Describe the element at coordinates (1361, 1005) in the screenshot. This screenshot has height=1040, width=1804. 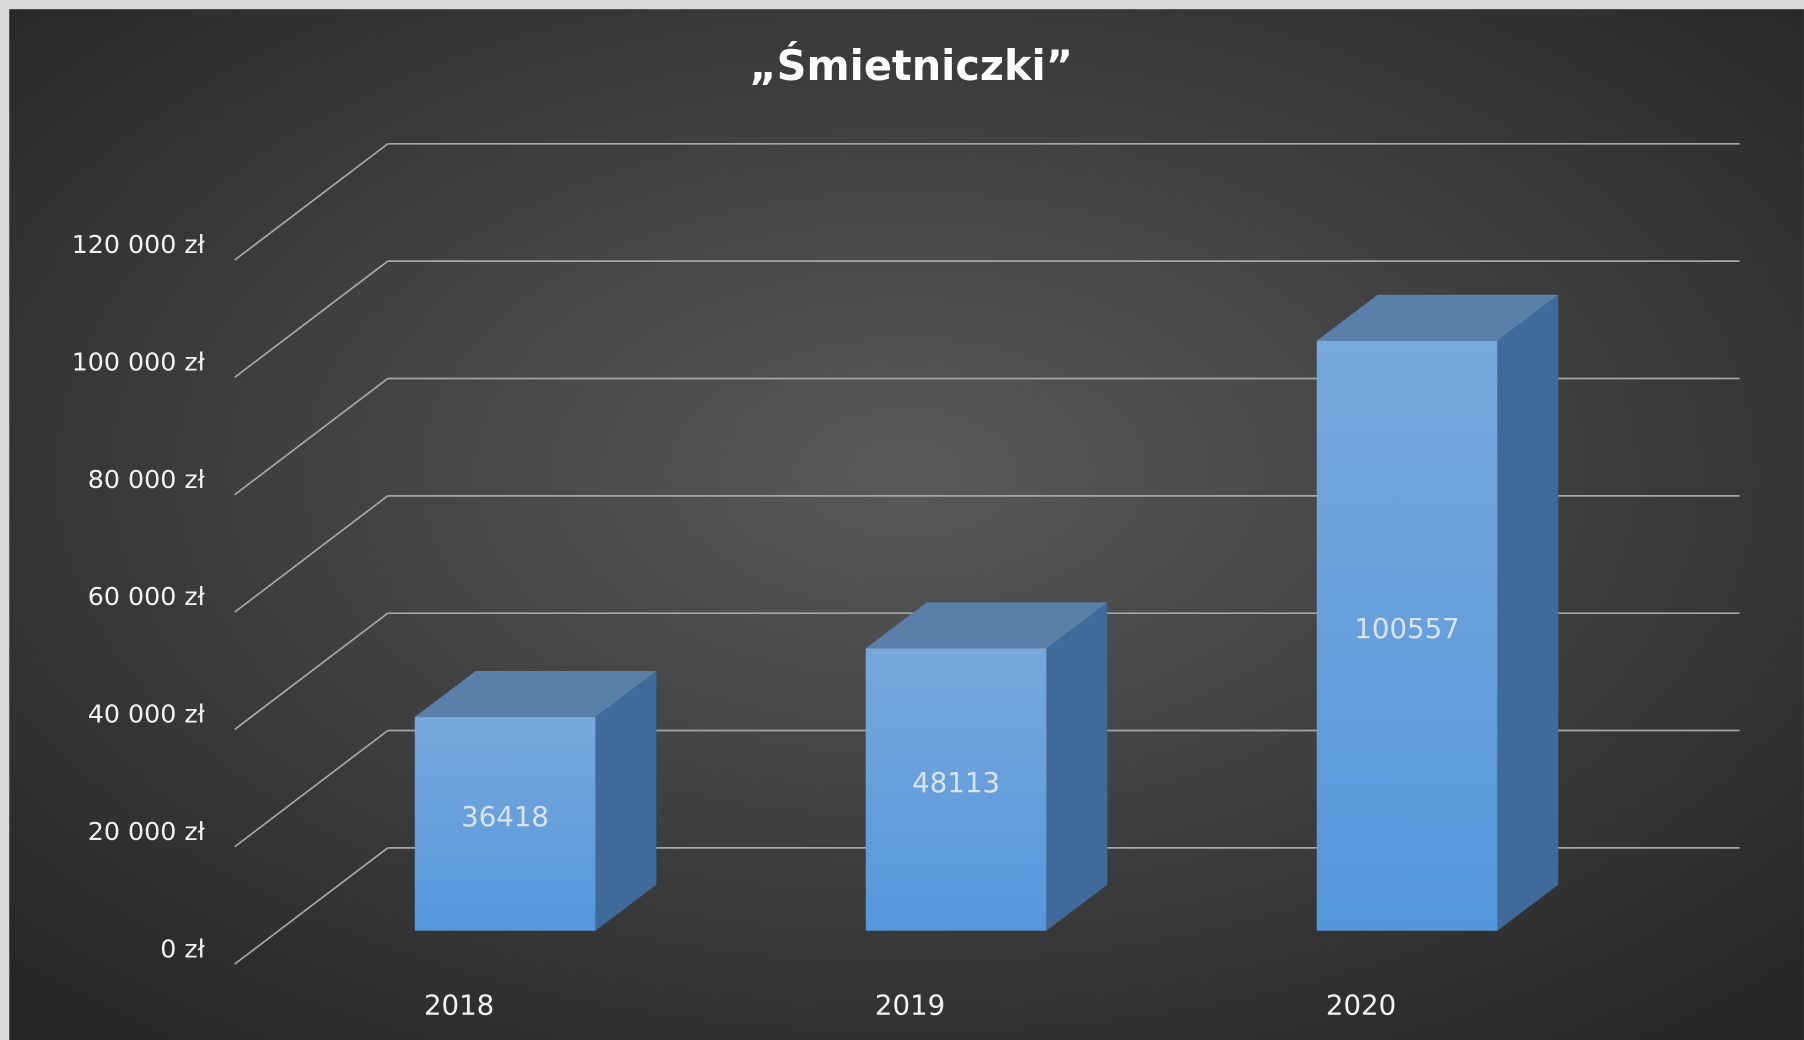
I see `x-tick-label: 2020` at that location.